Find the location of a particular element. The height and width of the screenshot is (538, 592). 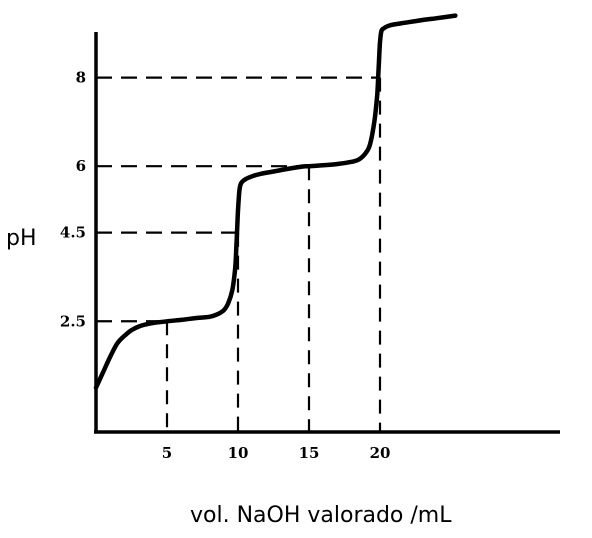

x-axis-label: vol. NaOH valorado /mL is located at coordinates (321, 515).